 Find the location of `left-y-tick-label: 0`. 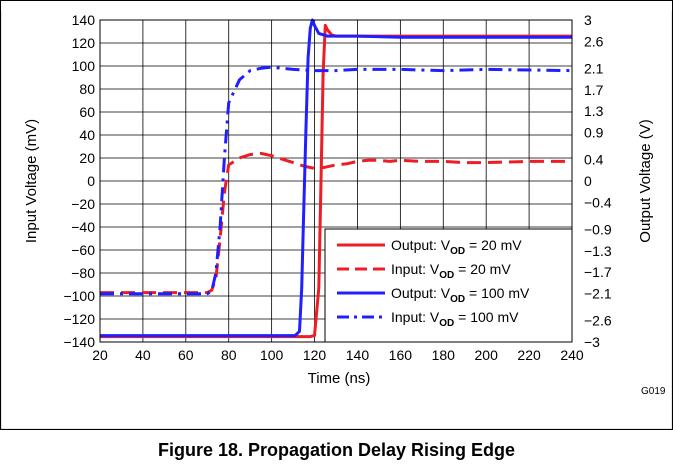

left-y-tick-label: 0 is located at coordinates (91, 181).